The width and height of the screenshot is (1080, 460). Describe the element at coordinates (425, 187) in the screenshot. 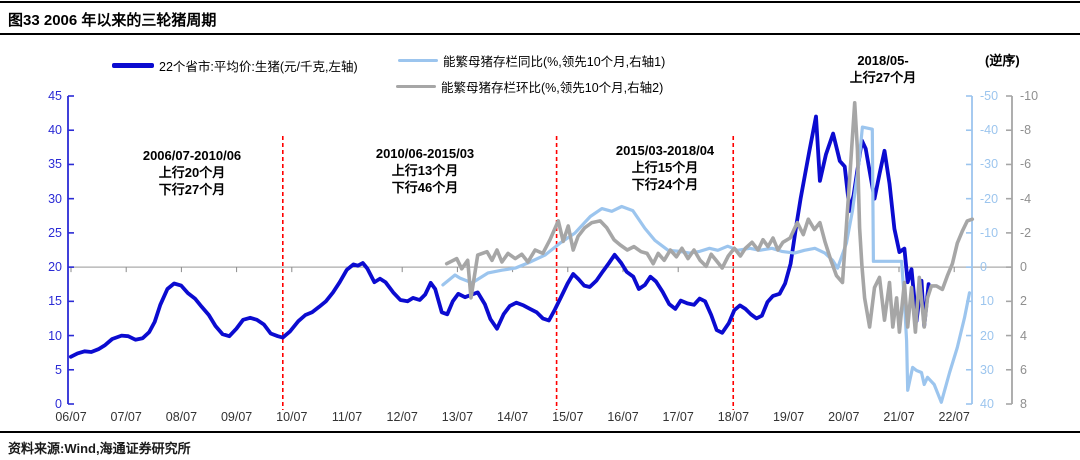

I see `cycle2-down: 下行46个月` at that location.